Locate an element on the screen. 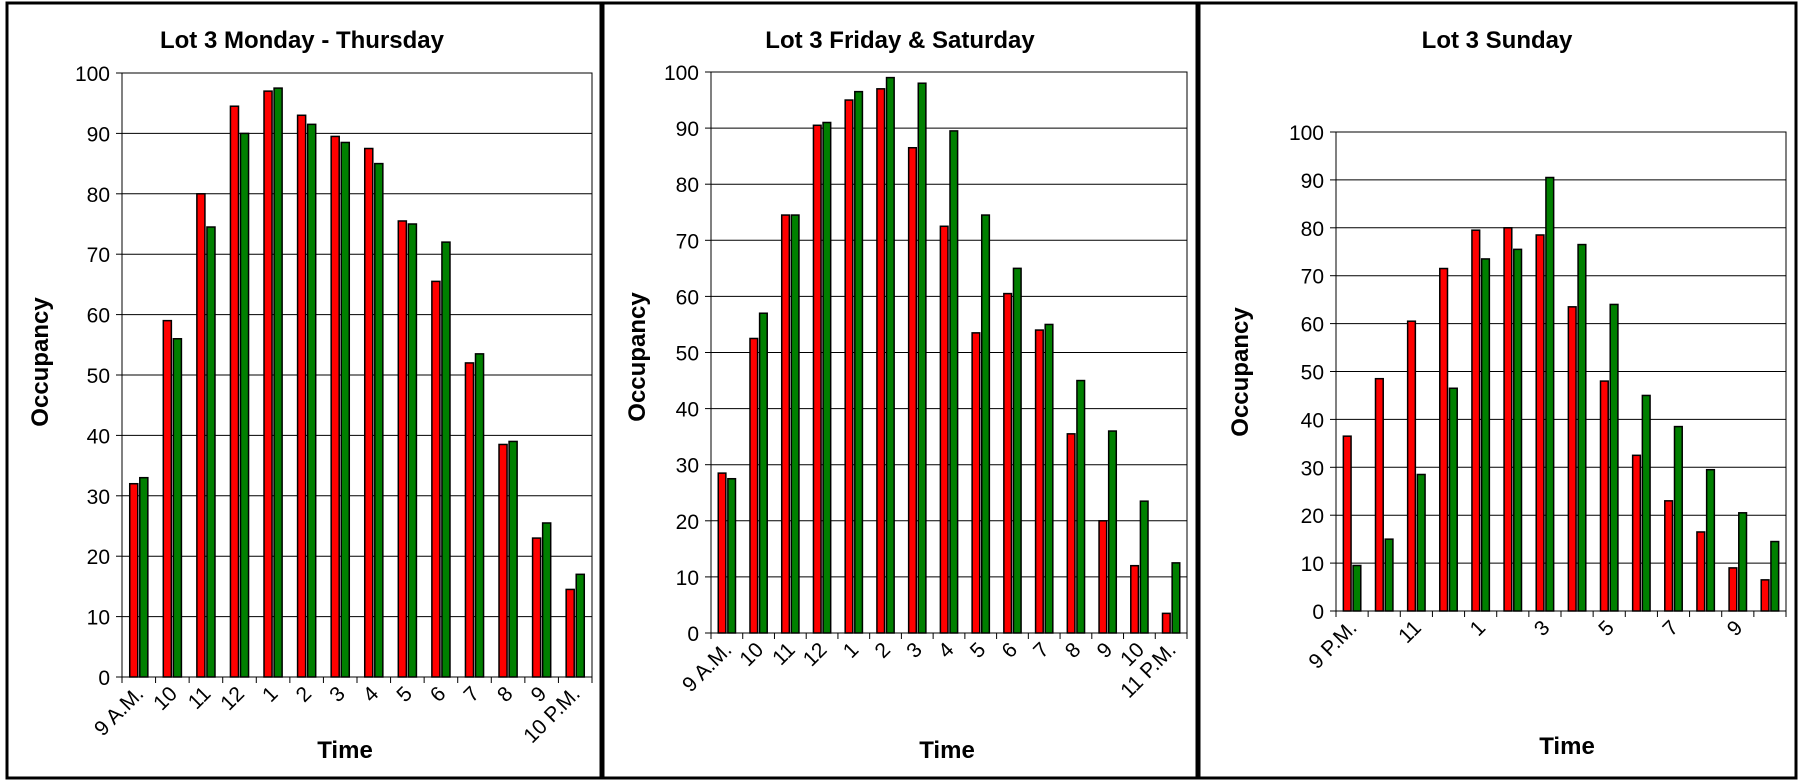 The height and width of the screenshot is (781, 1799). chart-title: Lot 3 Friday & Saturday is located at coordinates (900, 40).